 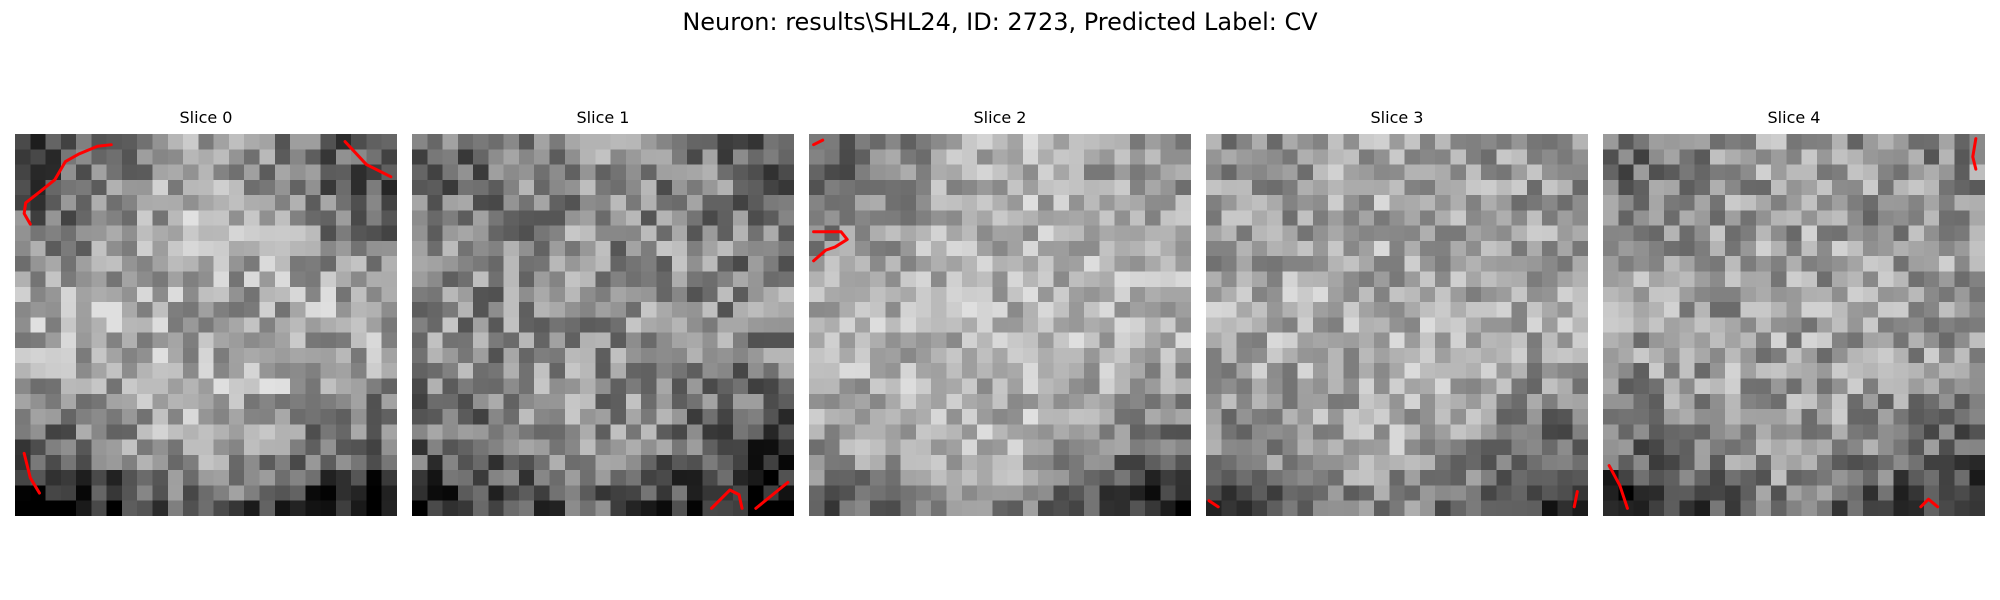 I want to click on slice-panel-2: Slice 2, so click(x=1000, y=312).